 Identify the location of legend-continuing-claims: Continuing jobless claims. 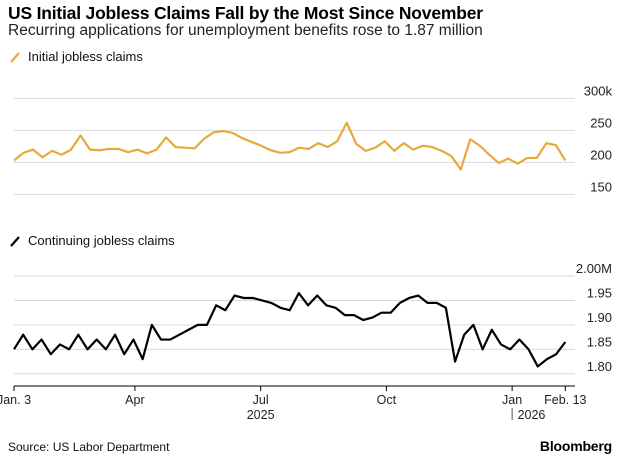
(91, 240).